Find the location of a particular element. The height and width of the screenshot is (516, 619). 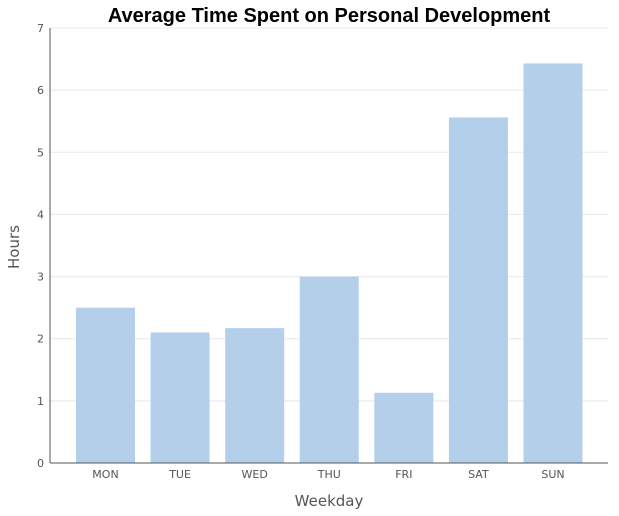

y-tick-label: 3 is located at coordinates (40, 277).